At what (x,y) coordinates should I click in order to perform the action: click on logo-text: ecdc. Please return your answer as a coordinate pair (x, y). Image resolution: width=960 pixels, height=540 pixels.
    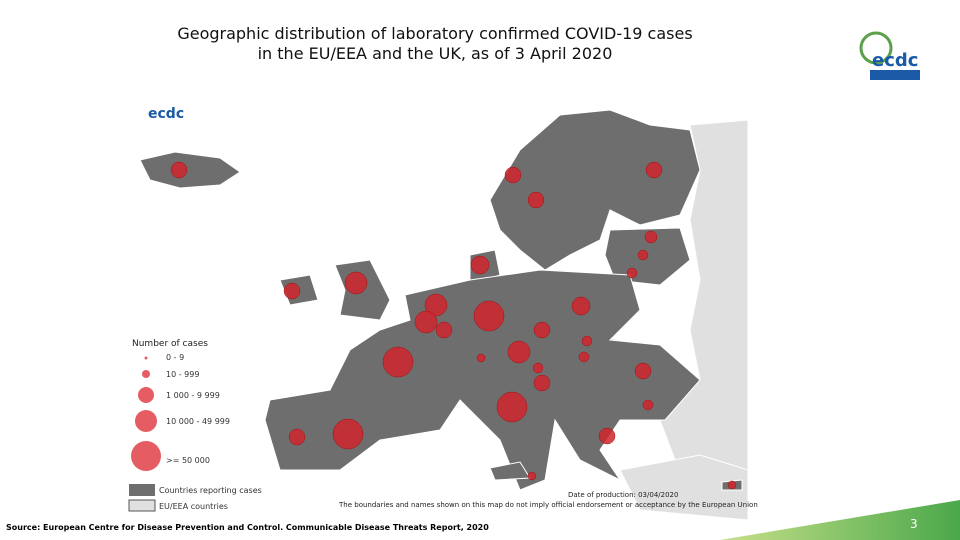
    Looking at the image, I should click on (895, 60).